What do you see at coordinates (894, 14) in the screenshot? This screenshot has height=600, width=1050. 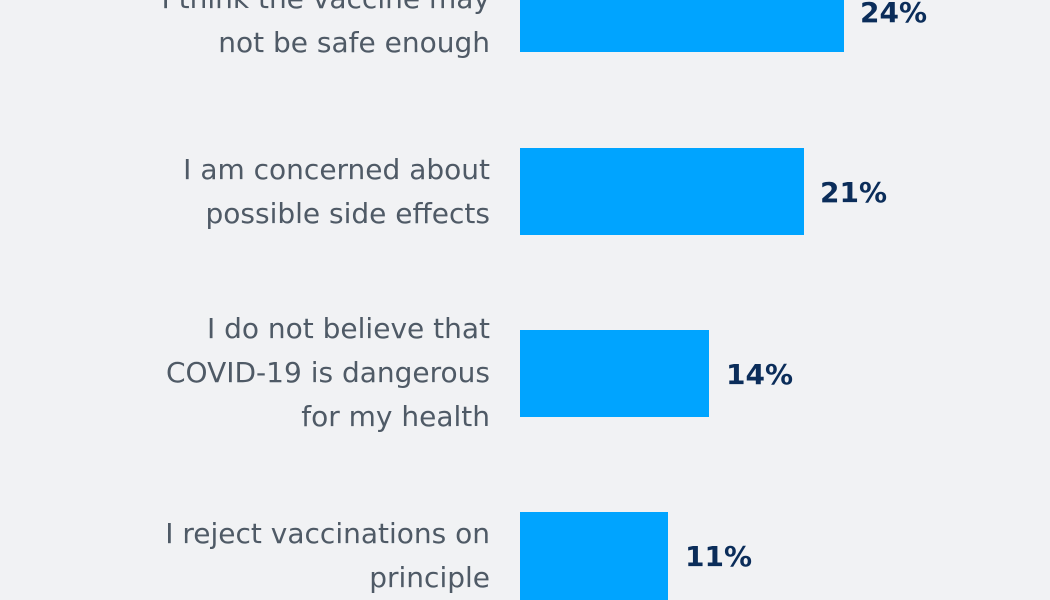 I see `value-label: 24%` at bounding box center [894, 14].